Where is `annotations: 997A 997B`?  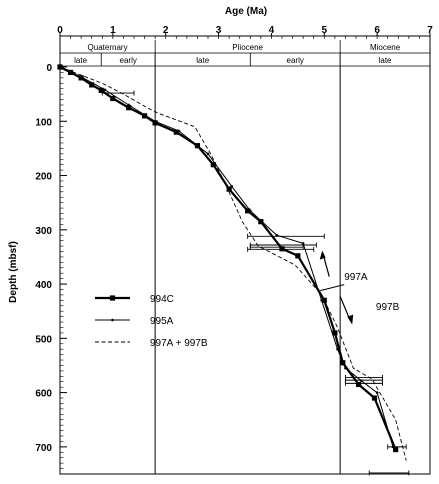
annotations: 997A 997B is located at coordinates (359, 287).